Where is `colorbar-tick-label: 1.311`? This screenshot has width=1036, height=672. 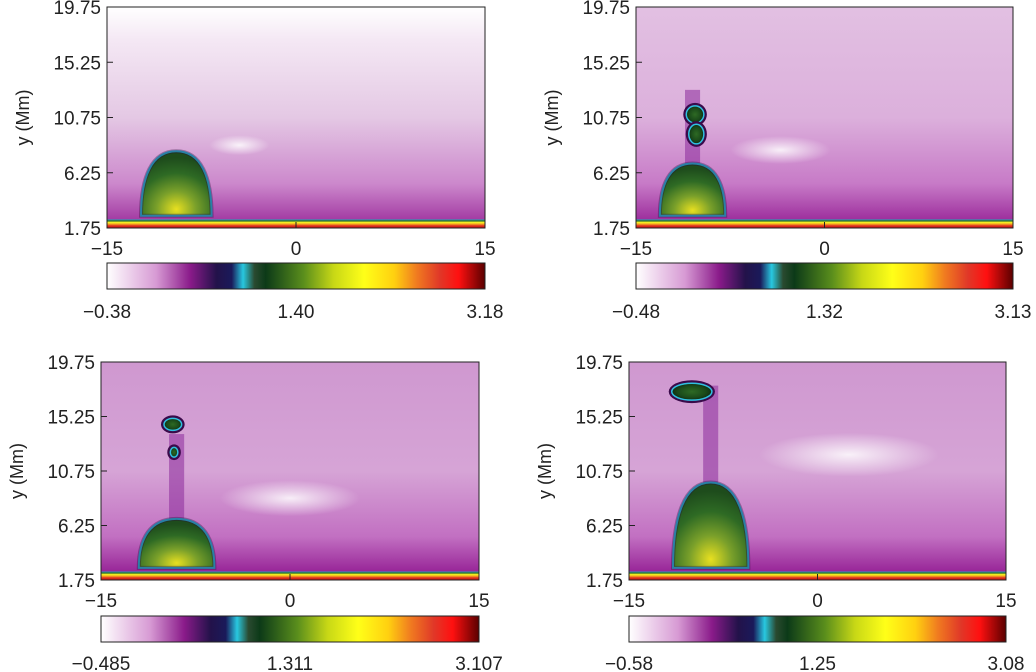 colorbar-tick-label: 1.311 is located at coordinates (290, 663).